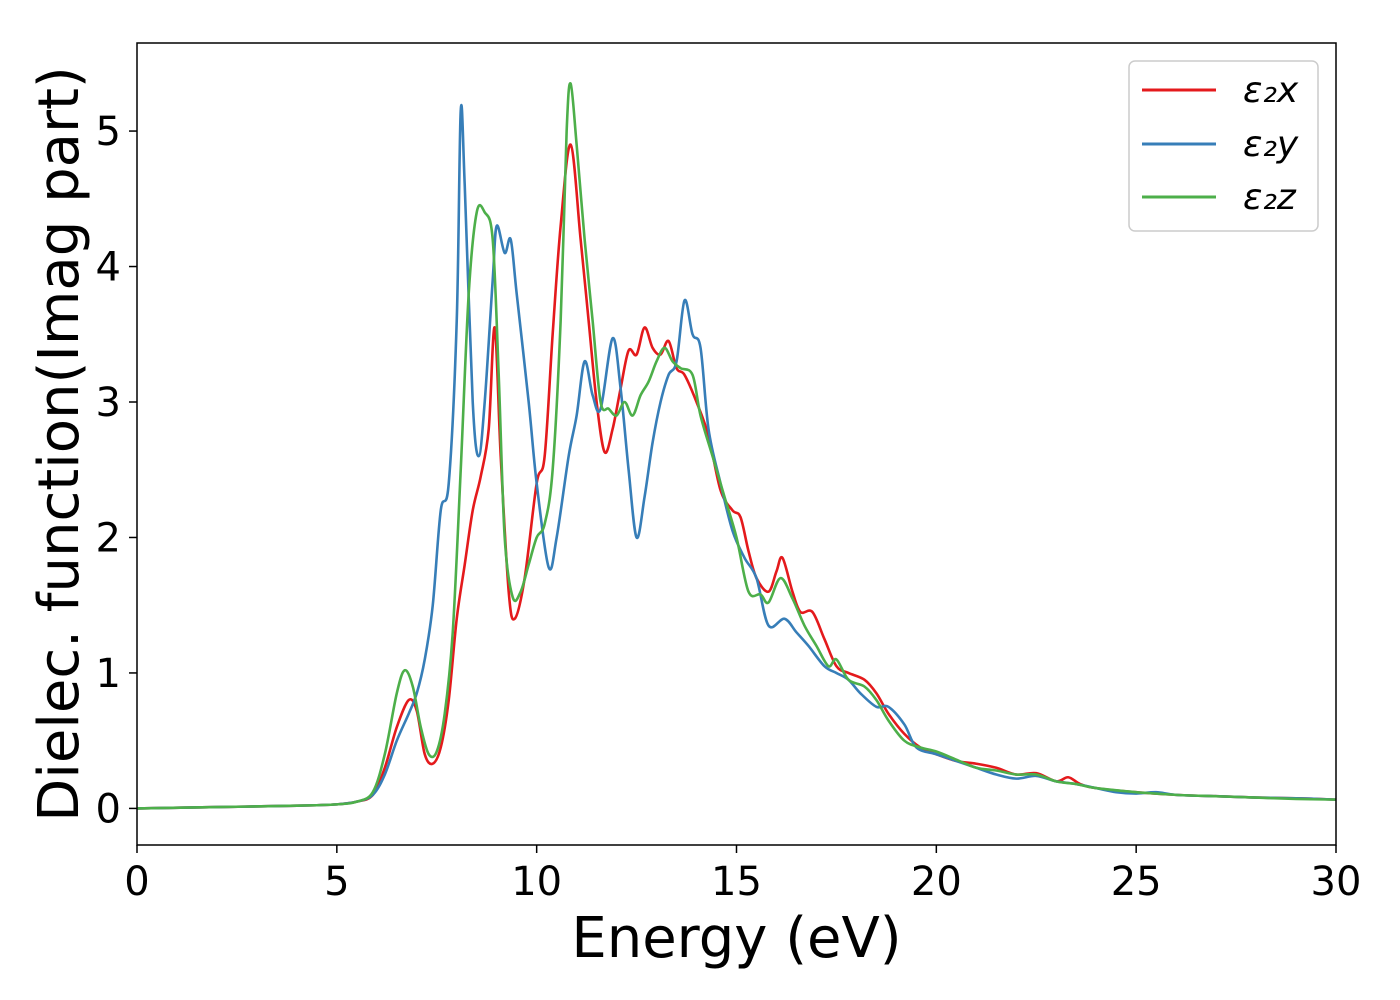 This screenshot has width=1400, height=1000. What do you see at coordinates (736, 882) in the screenshot?
I see `x-tick-label: 15` at bounding box center [736, 882].